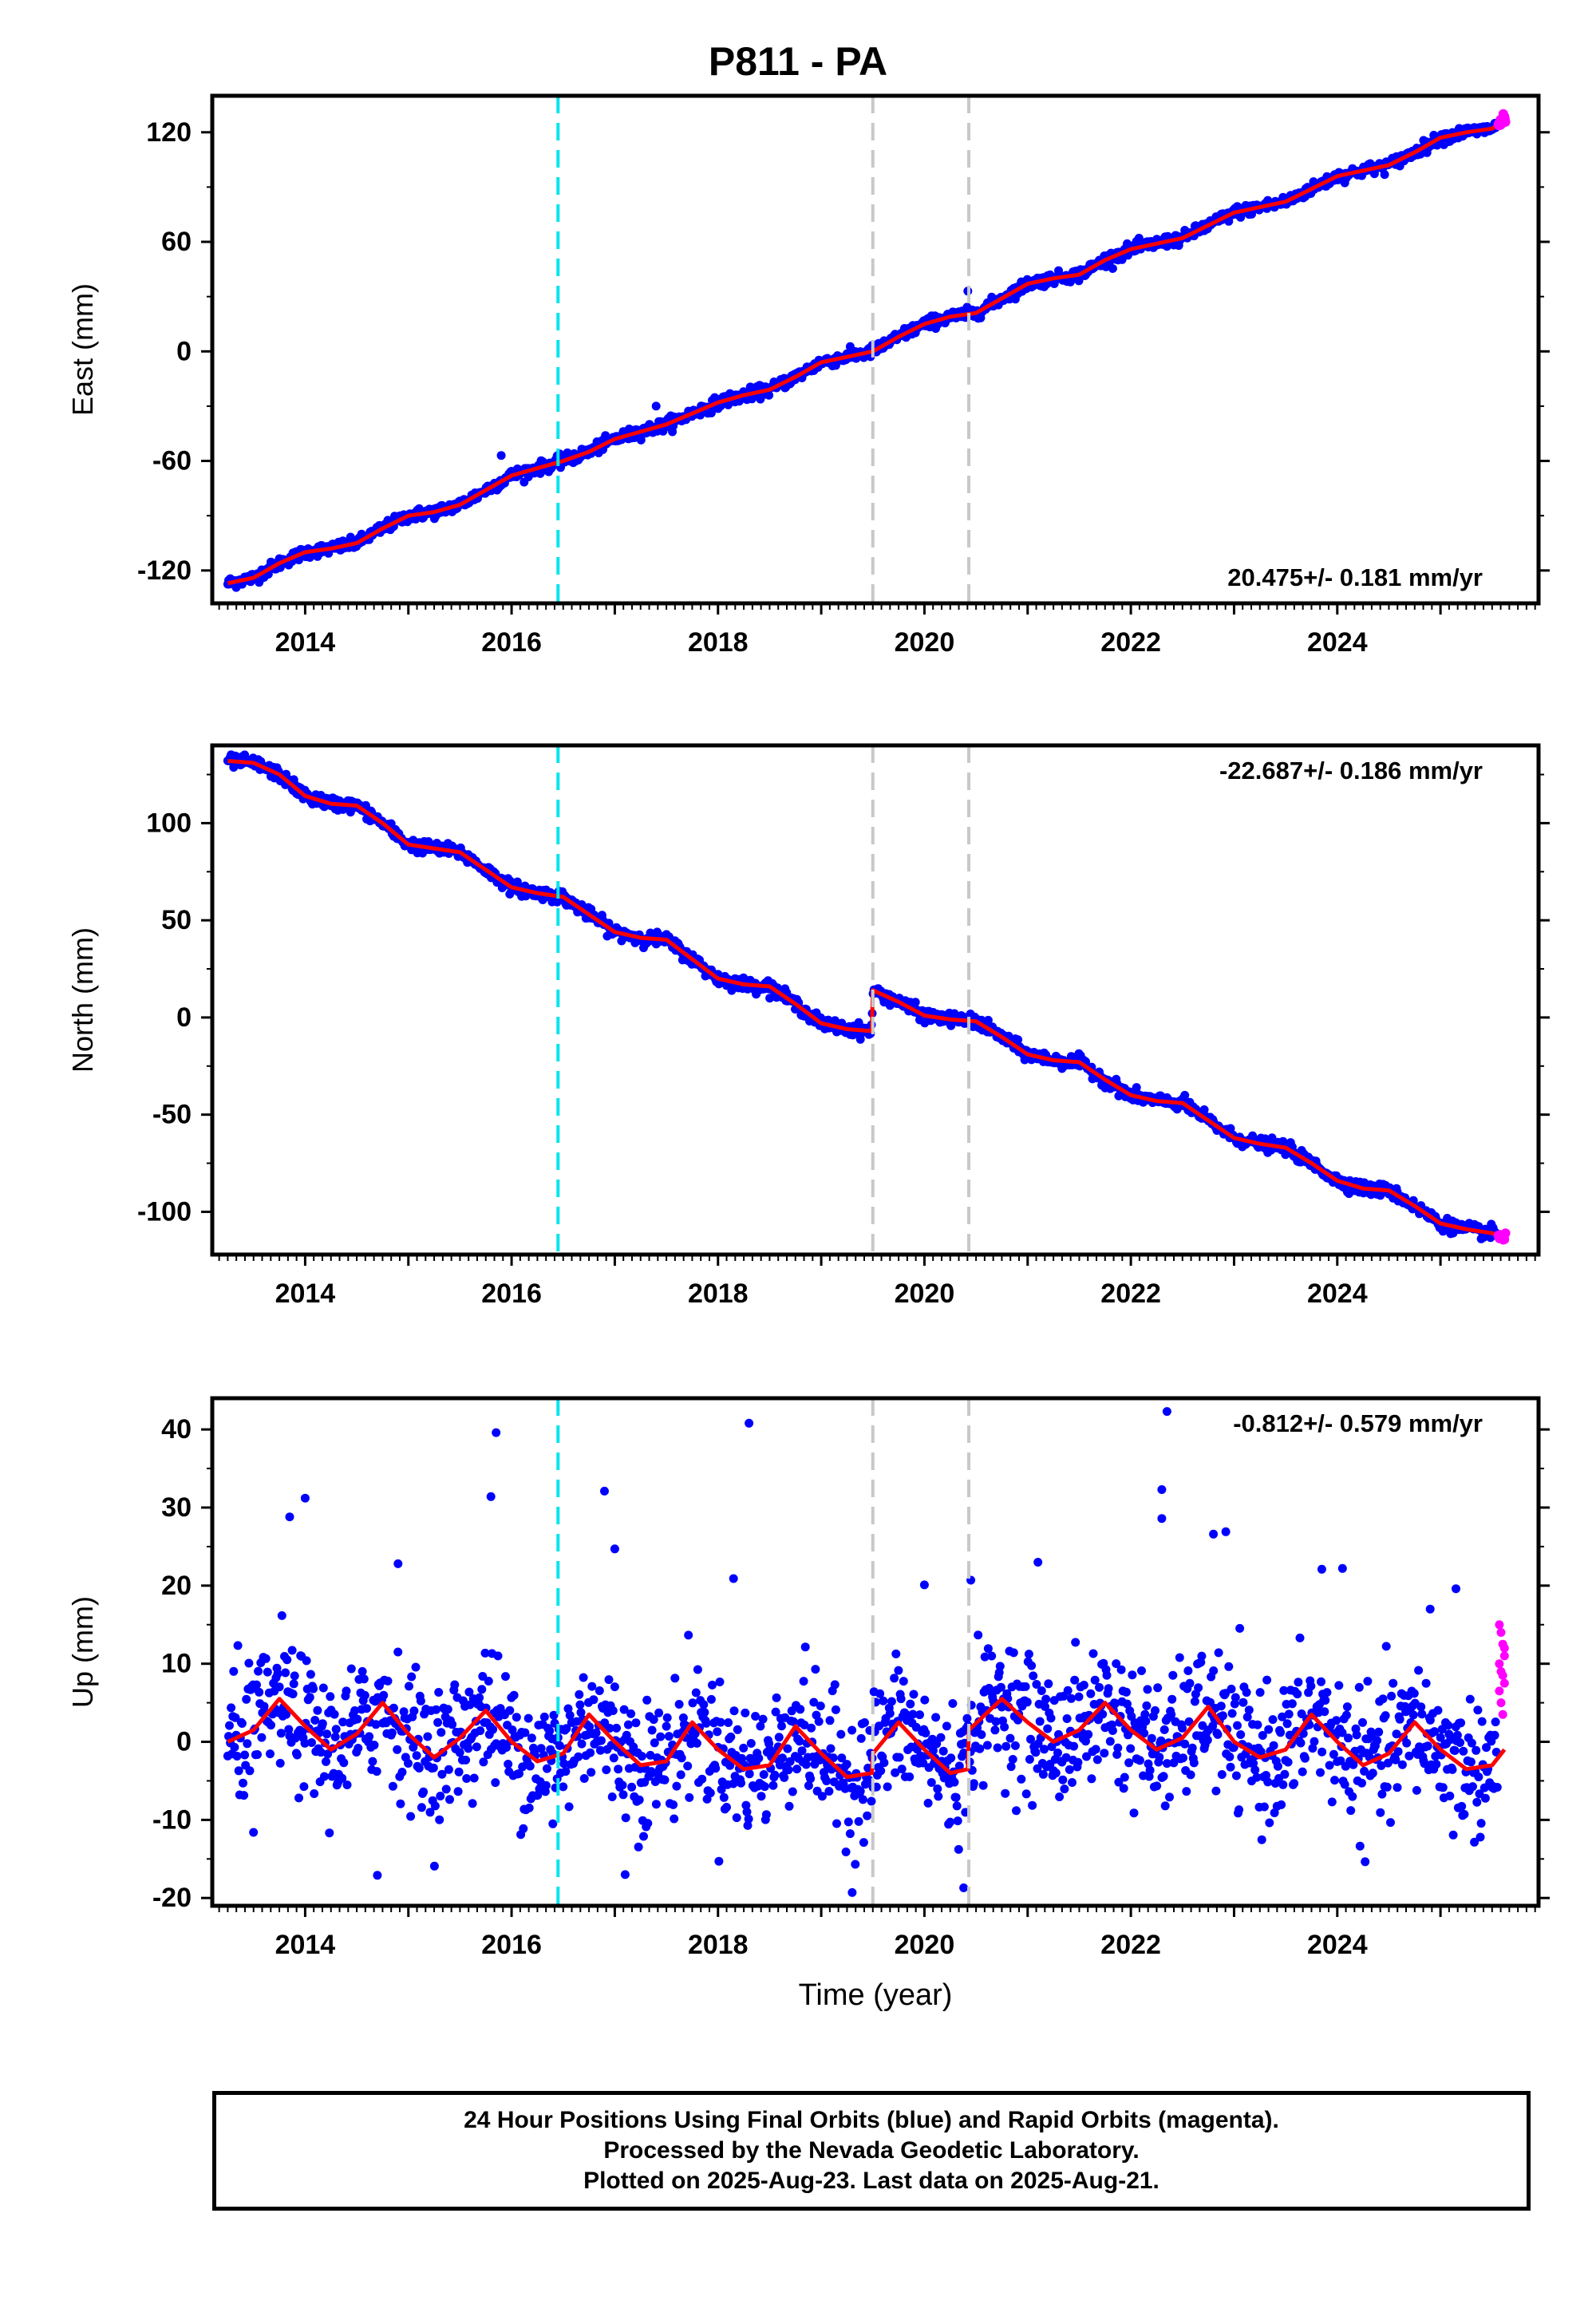 This screenshot has height=2316, width=1596. Describe the element at coordinates (718, 1294) in the screenshot. I see `x-tick-label: 2018` at that location.